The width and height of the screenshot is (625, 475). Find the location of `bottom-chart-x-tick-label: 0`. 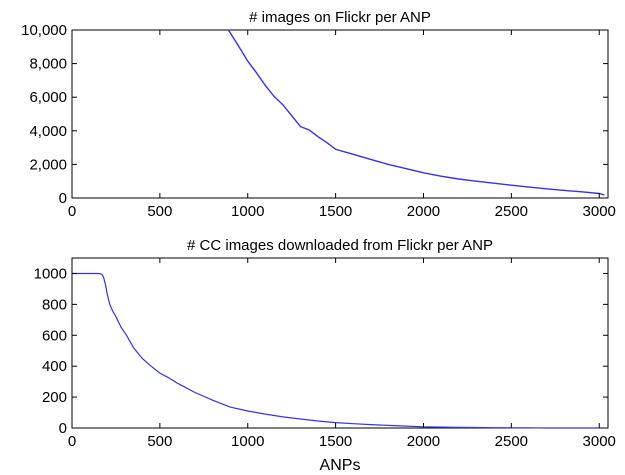

bottom-chart-x-tick-label: 0 is located at coordinates (72, 441).